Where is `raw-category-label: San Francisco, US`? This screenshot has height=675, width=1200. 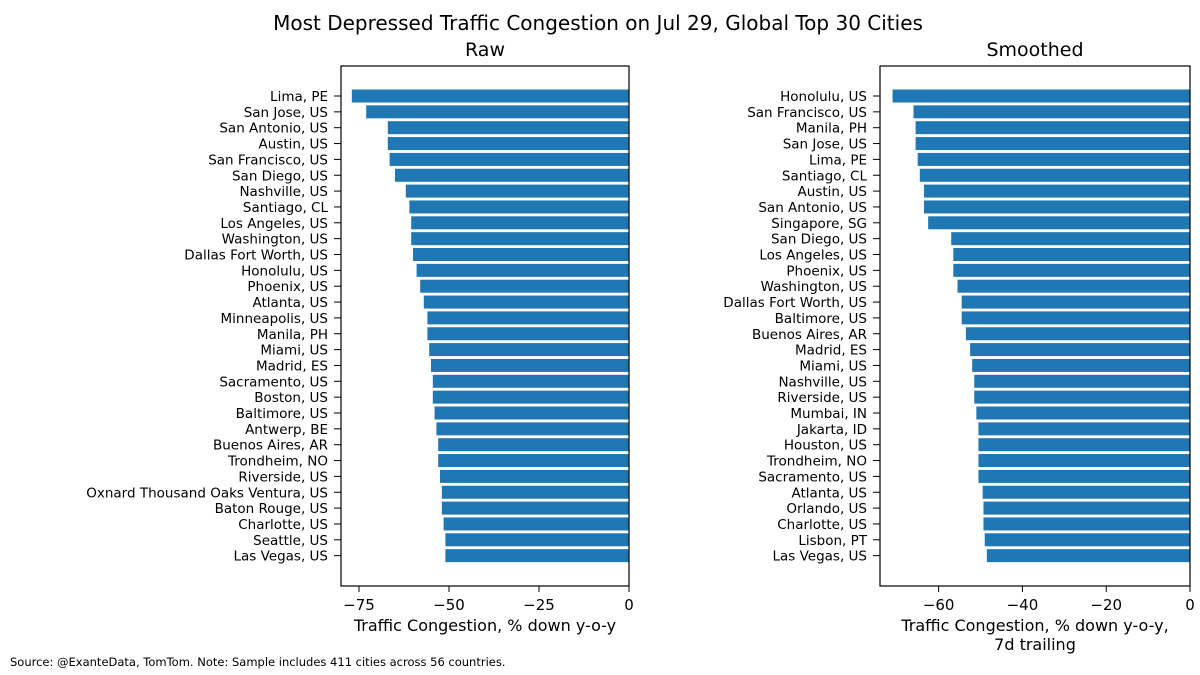
raw-category-label: San Francisco, US is located at coordinates (268, 160).